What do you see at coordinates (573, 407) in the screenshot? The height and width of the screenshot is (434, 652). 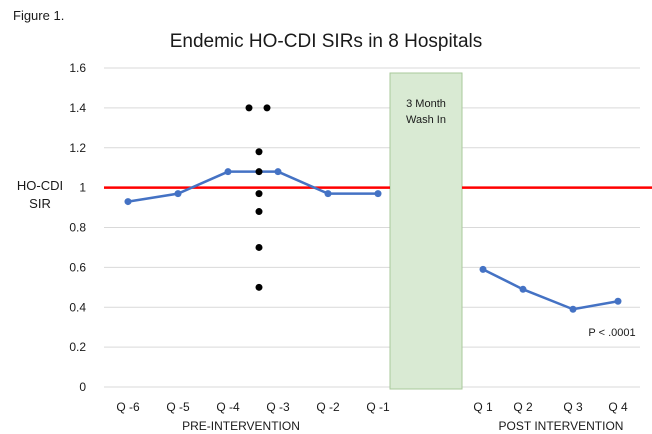 I see `x-tick-label: Q 3` at bounding box center [573, 407].